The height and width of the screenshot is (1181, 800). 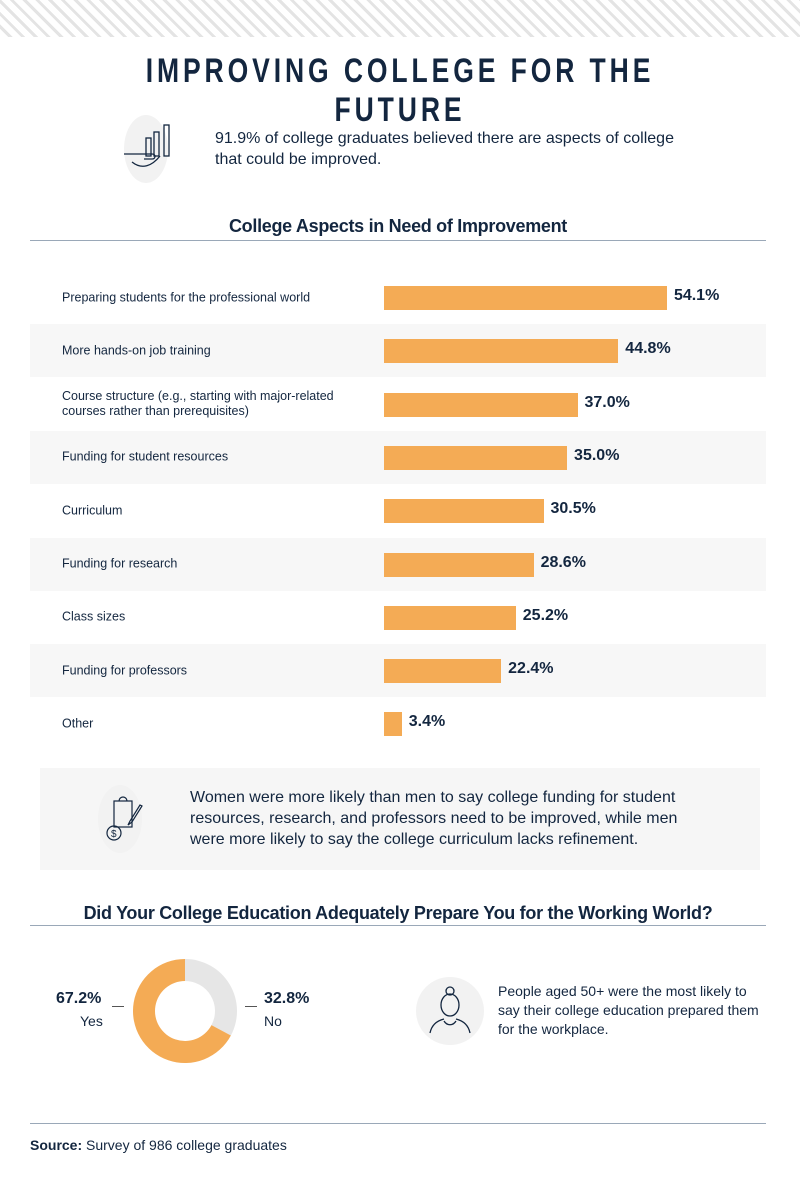 What do you see at coordinates (607, 402) in the screenshot?
I see `bar-value: 37.0%` at bounding box center [607, 402].